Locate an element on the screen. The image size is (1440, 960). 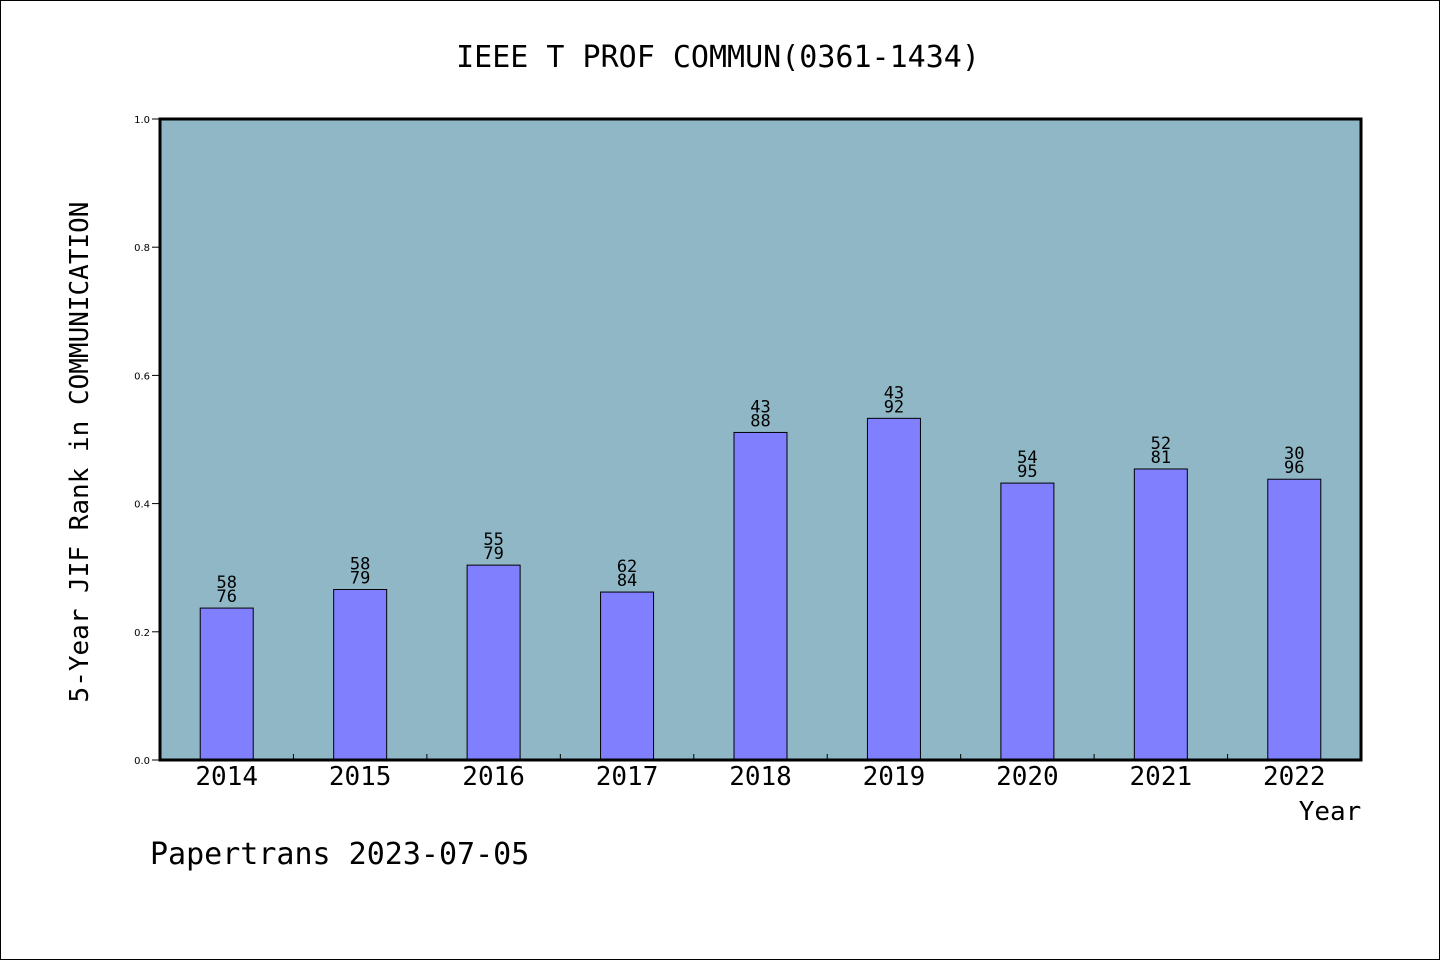
bar-label-top-2019: 43 is located at coordinates (894, 393).